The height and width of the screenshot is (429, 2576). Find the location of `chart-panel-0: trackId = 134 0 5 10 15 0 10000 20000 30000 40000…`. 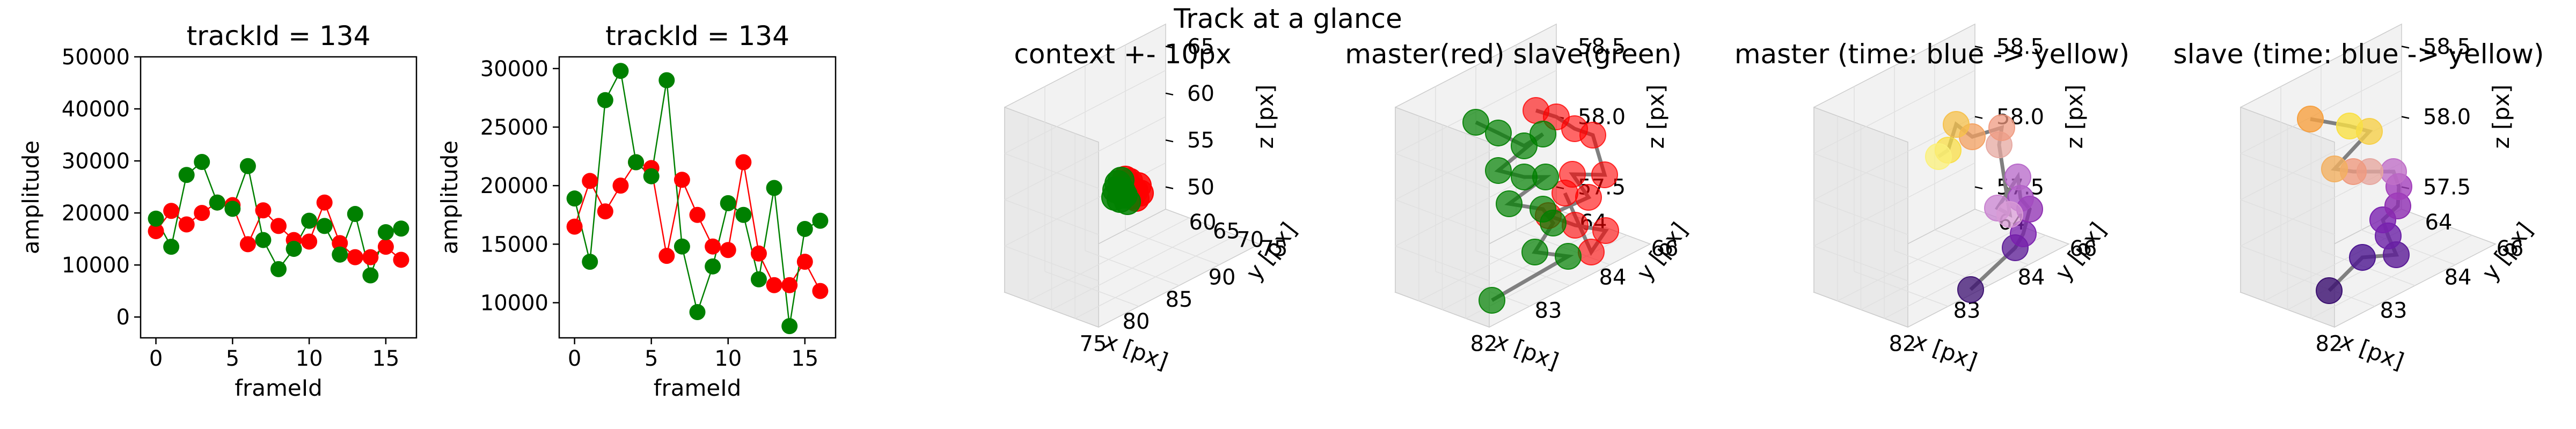

chart-panel-0: trackId = 134 0 5 10 15 0 10000 20000 30000 40000… is located at coordinates (218, 210).